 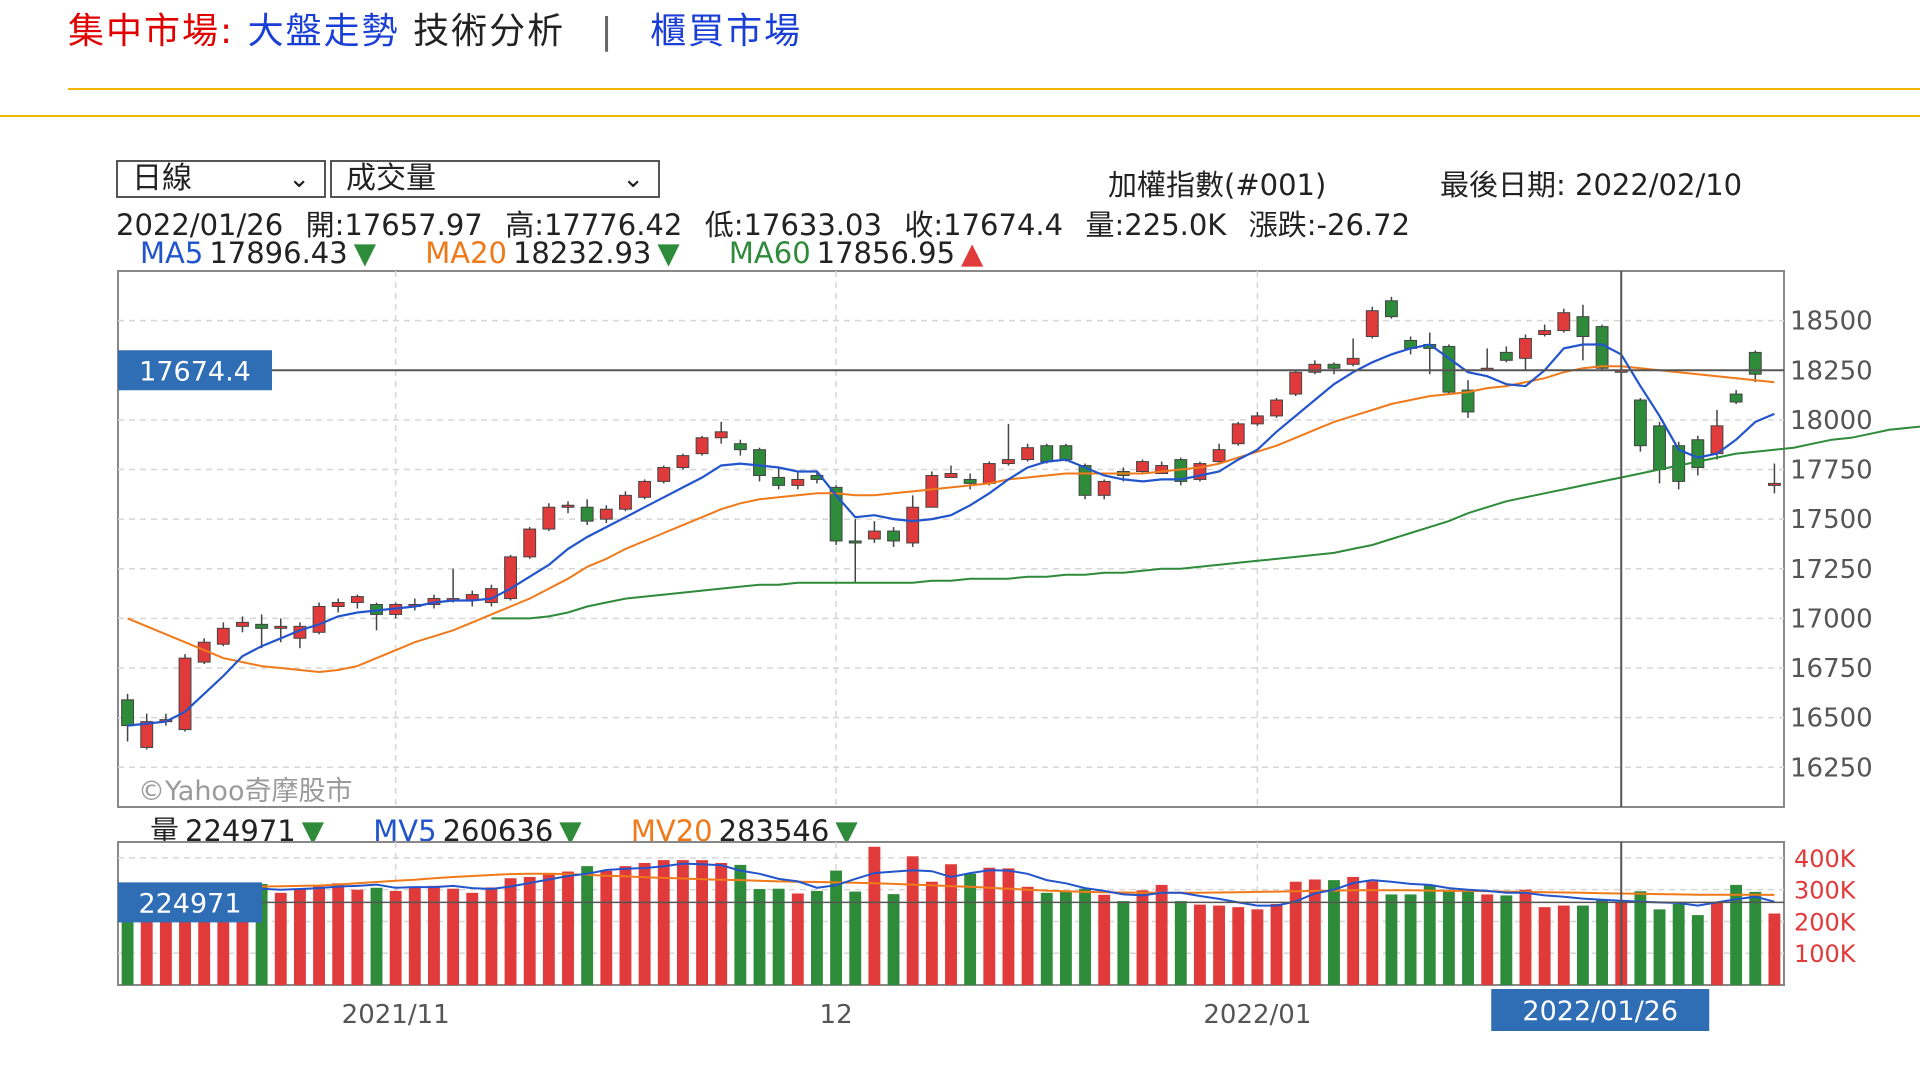 What do you see at coordinates (1831, 371) in the screenshot?
I see `price-tick-label: 18250` at bounding box center [1831, 371].